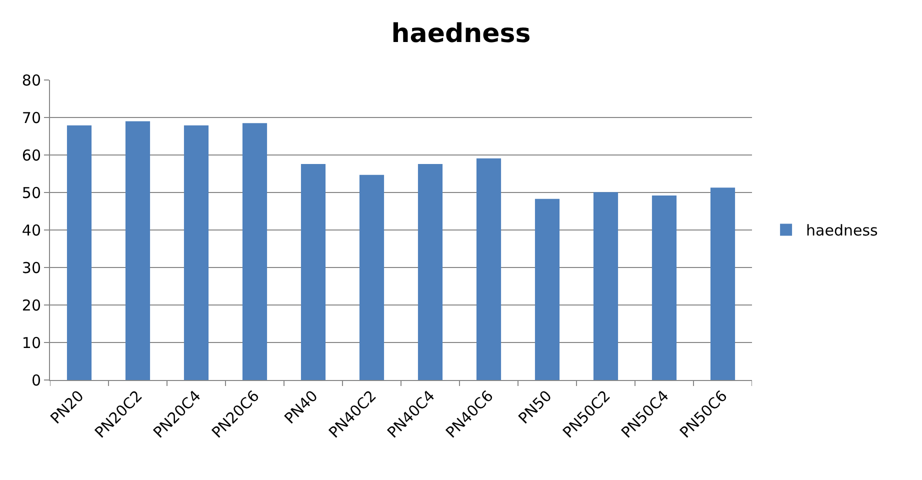 The image size is (922, 480). Describe the element at coordinates (31, 230) in the screenshot. I see `y-tick-label: 40` at that location.